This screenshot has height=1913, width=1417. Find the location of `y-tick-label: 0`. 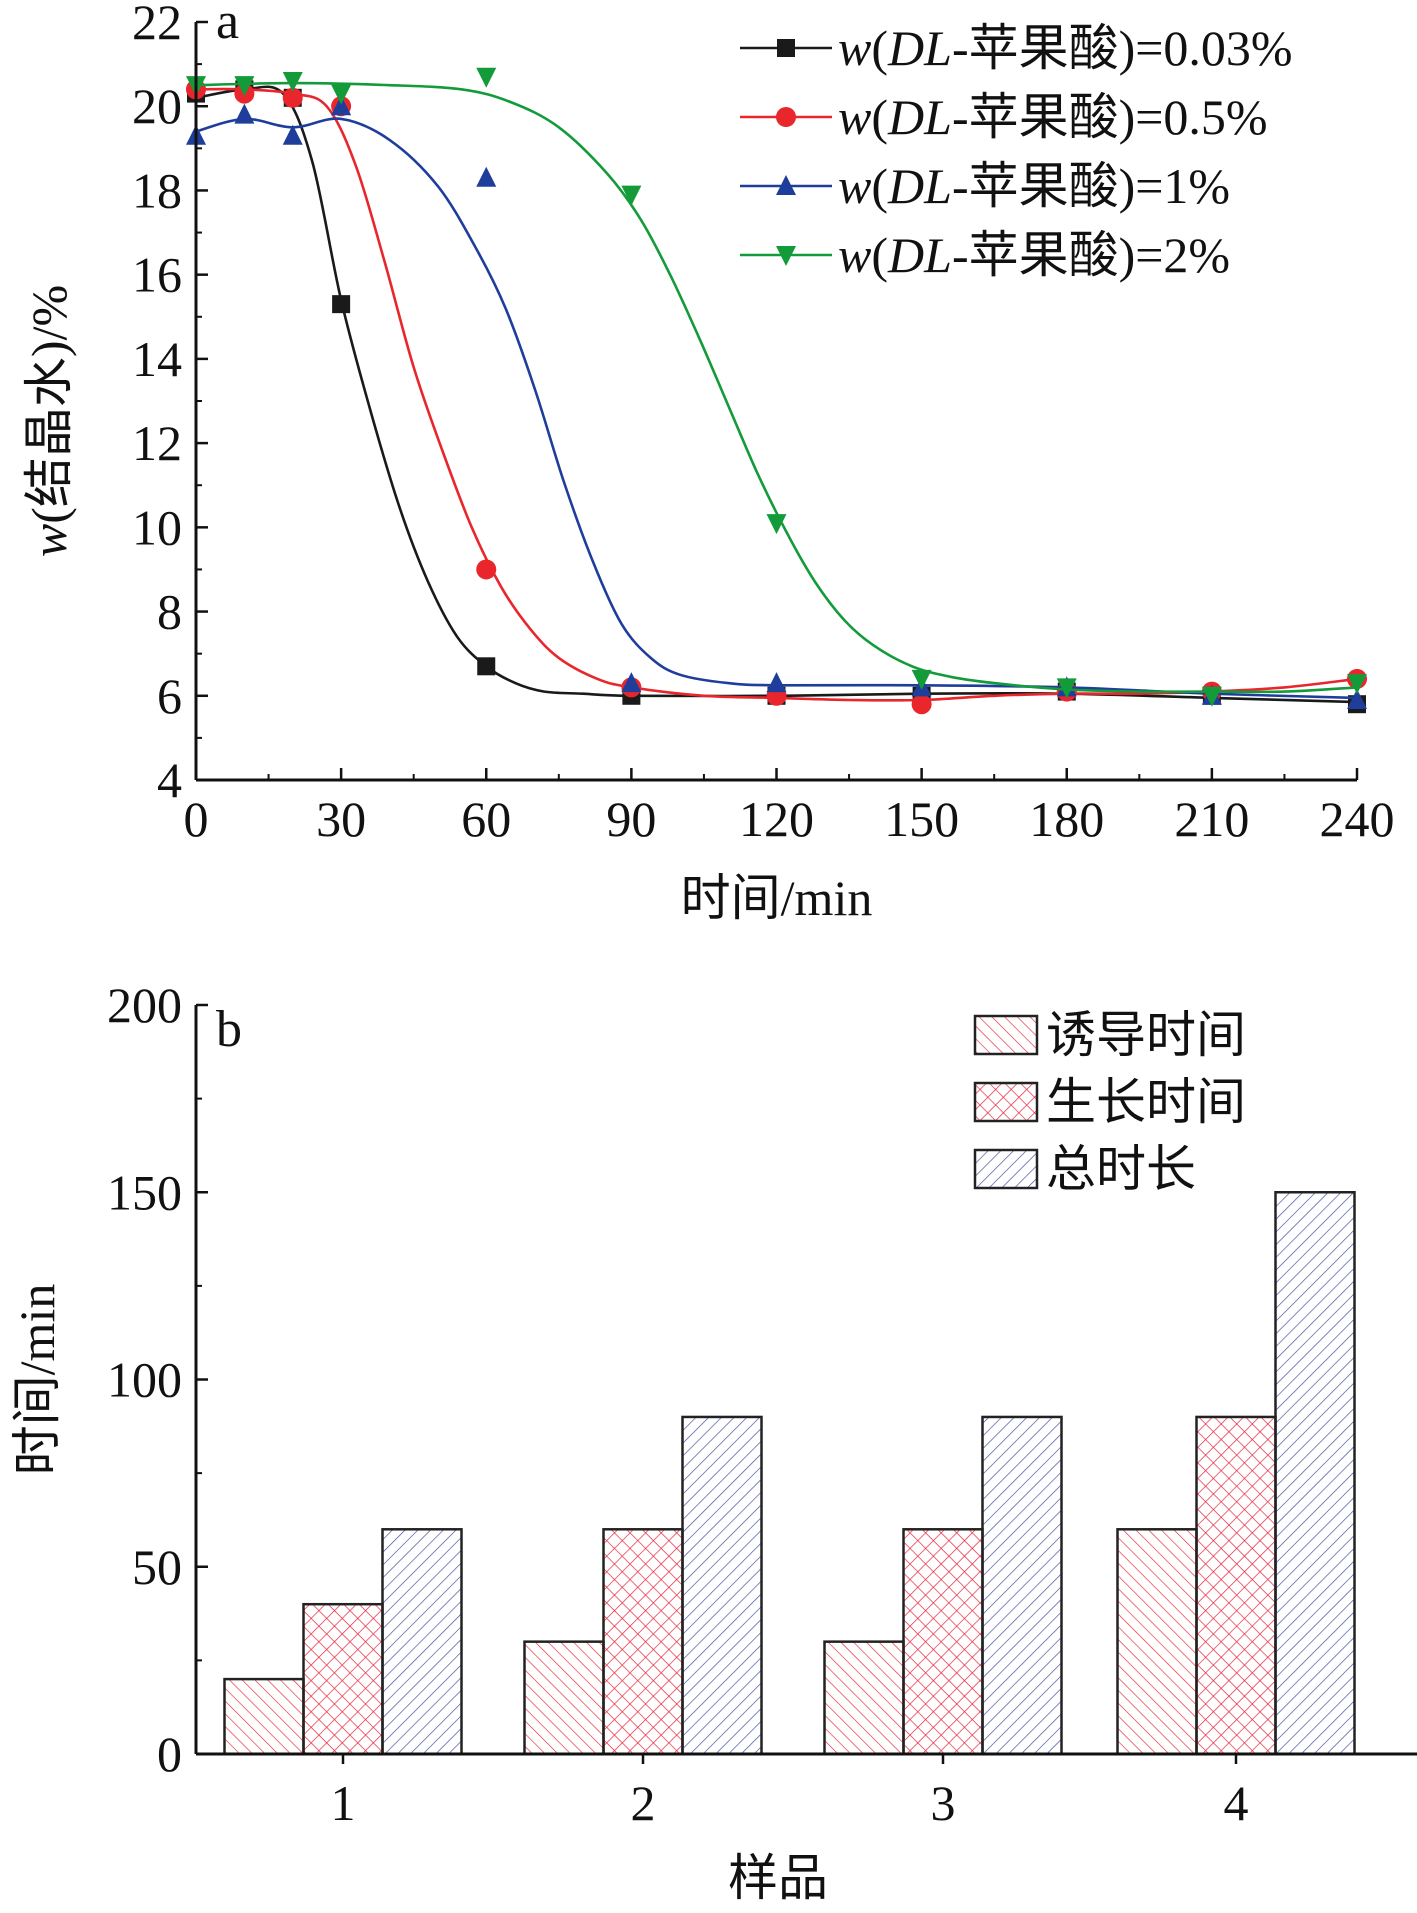

y-tick-label: 0 is located at coordinates (169, 1754).